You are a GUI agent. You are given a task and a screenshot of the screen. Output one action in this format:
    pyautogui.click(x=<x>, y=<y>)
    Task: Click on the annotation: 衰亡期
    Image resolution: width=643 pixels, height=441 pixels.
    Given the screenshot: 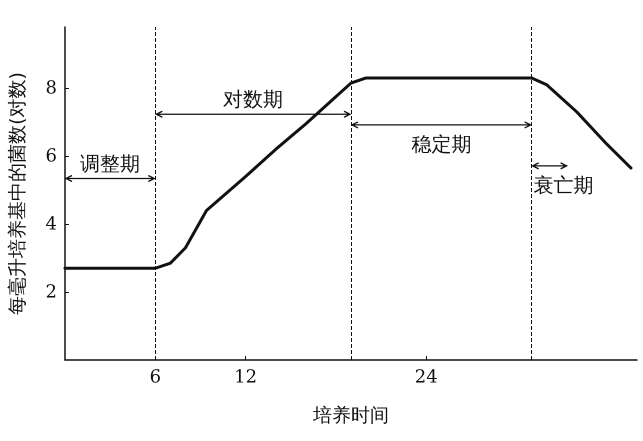 What is the action you would take?
    pyautogui.click(x=564, y=184)
    